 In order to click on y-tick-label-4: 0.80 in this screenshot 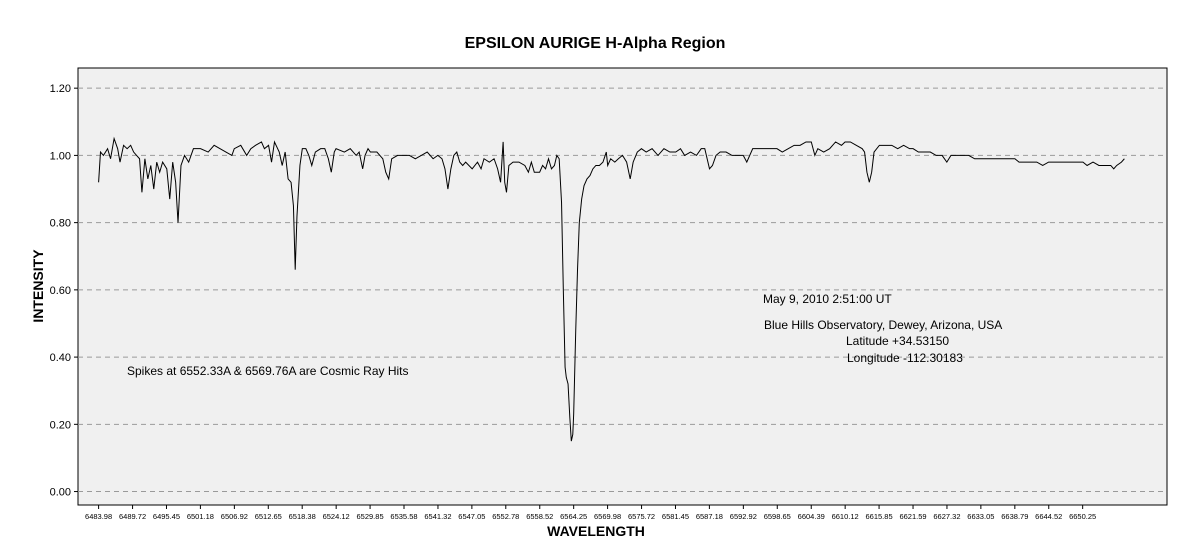, I will do `click(60, 224)`.